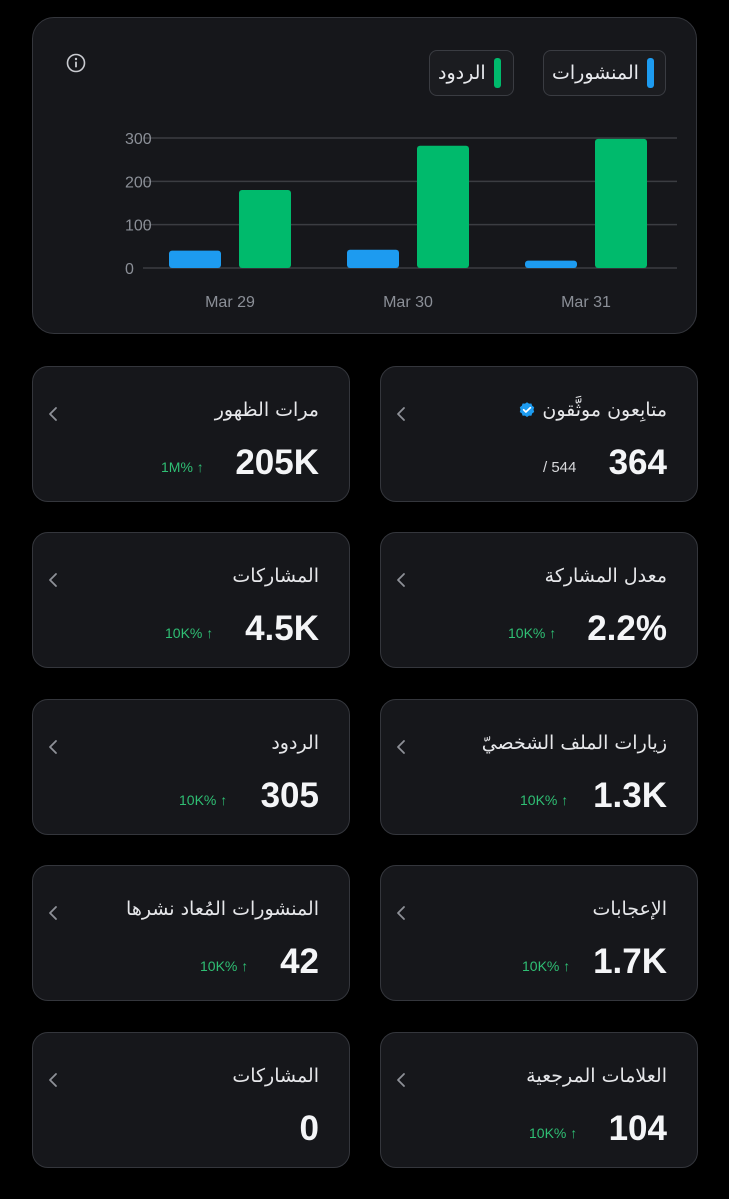 This screenshot has width=729, height=1199. I want to click on stat-card-likes: الإعجابات 1.7K 10K% ↑, so click(539, 933).